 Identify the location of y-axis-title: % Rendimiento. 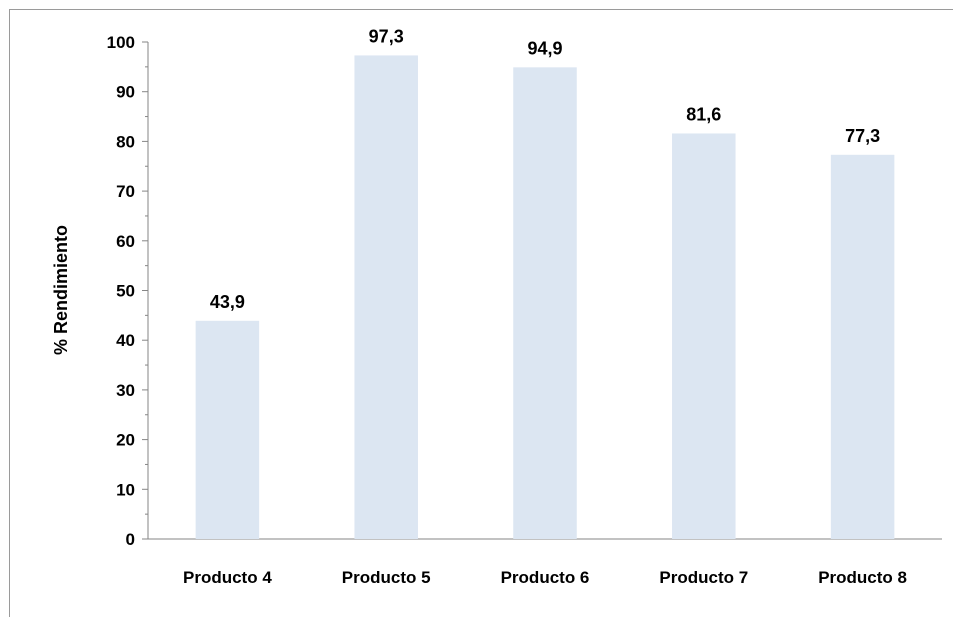
(61, 290).